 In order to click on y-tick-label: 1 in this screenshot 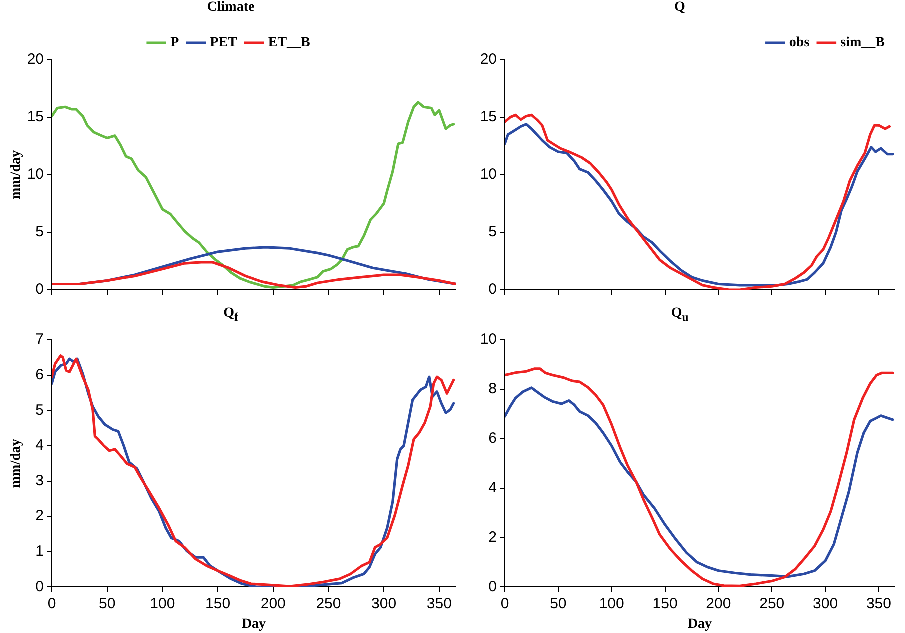, I will do `click(40, 551)`.